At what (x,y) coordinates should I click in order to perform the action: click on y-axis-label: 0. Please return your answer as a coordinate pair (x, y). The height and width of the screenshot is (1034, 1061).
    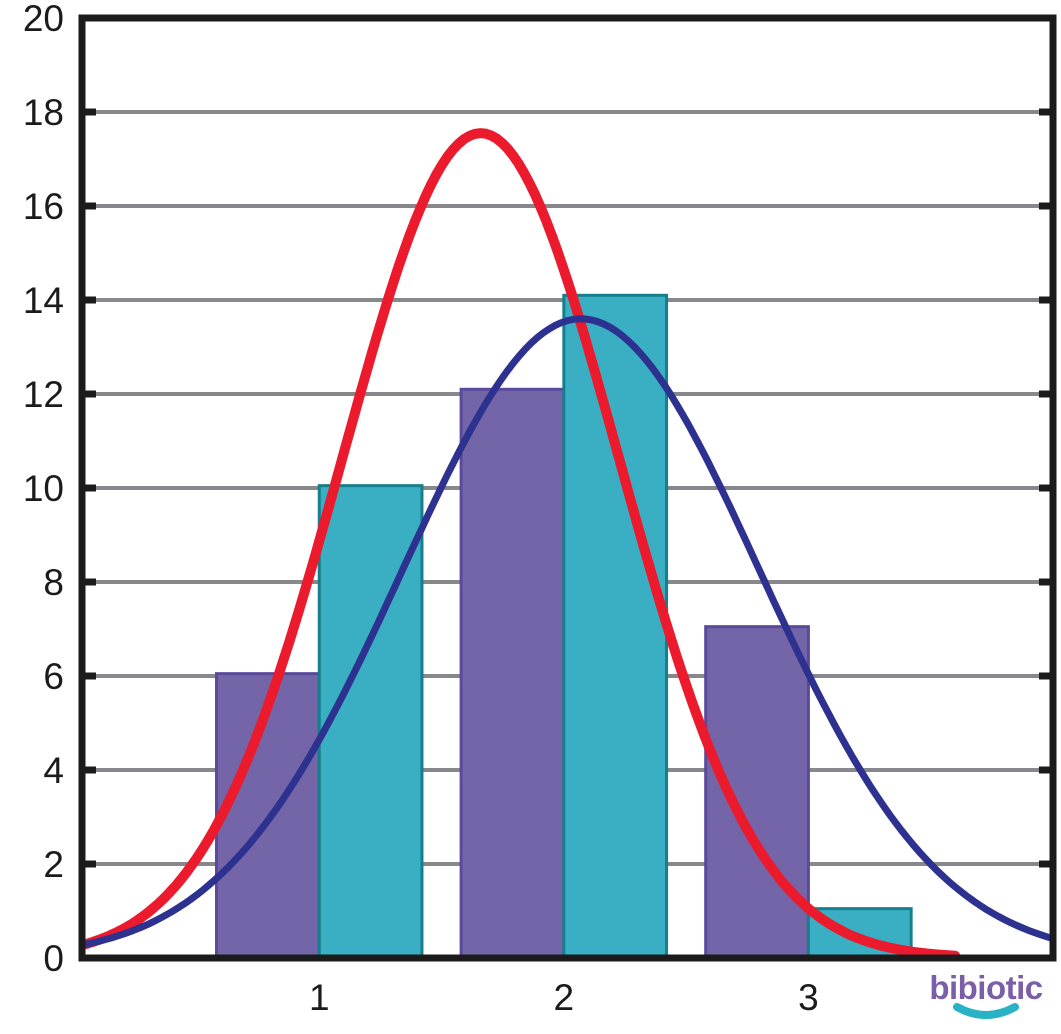
    Looking at the image, I should click on (53, 958).